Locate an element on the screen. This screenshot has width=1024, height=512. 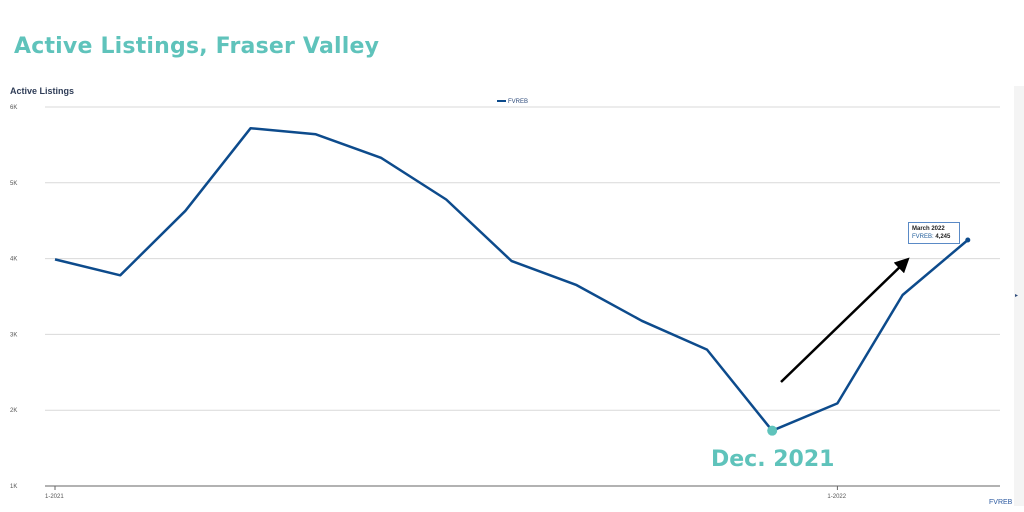
annotation: Dec. 2021 is located at coordinates (772, 448).